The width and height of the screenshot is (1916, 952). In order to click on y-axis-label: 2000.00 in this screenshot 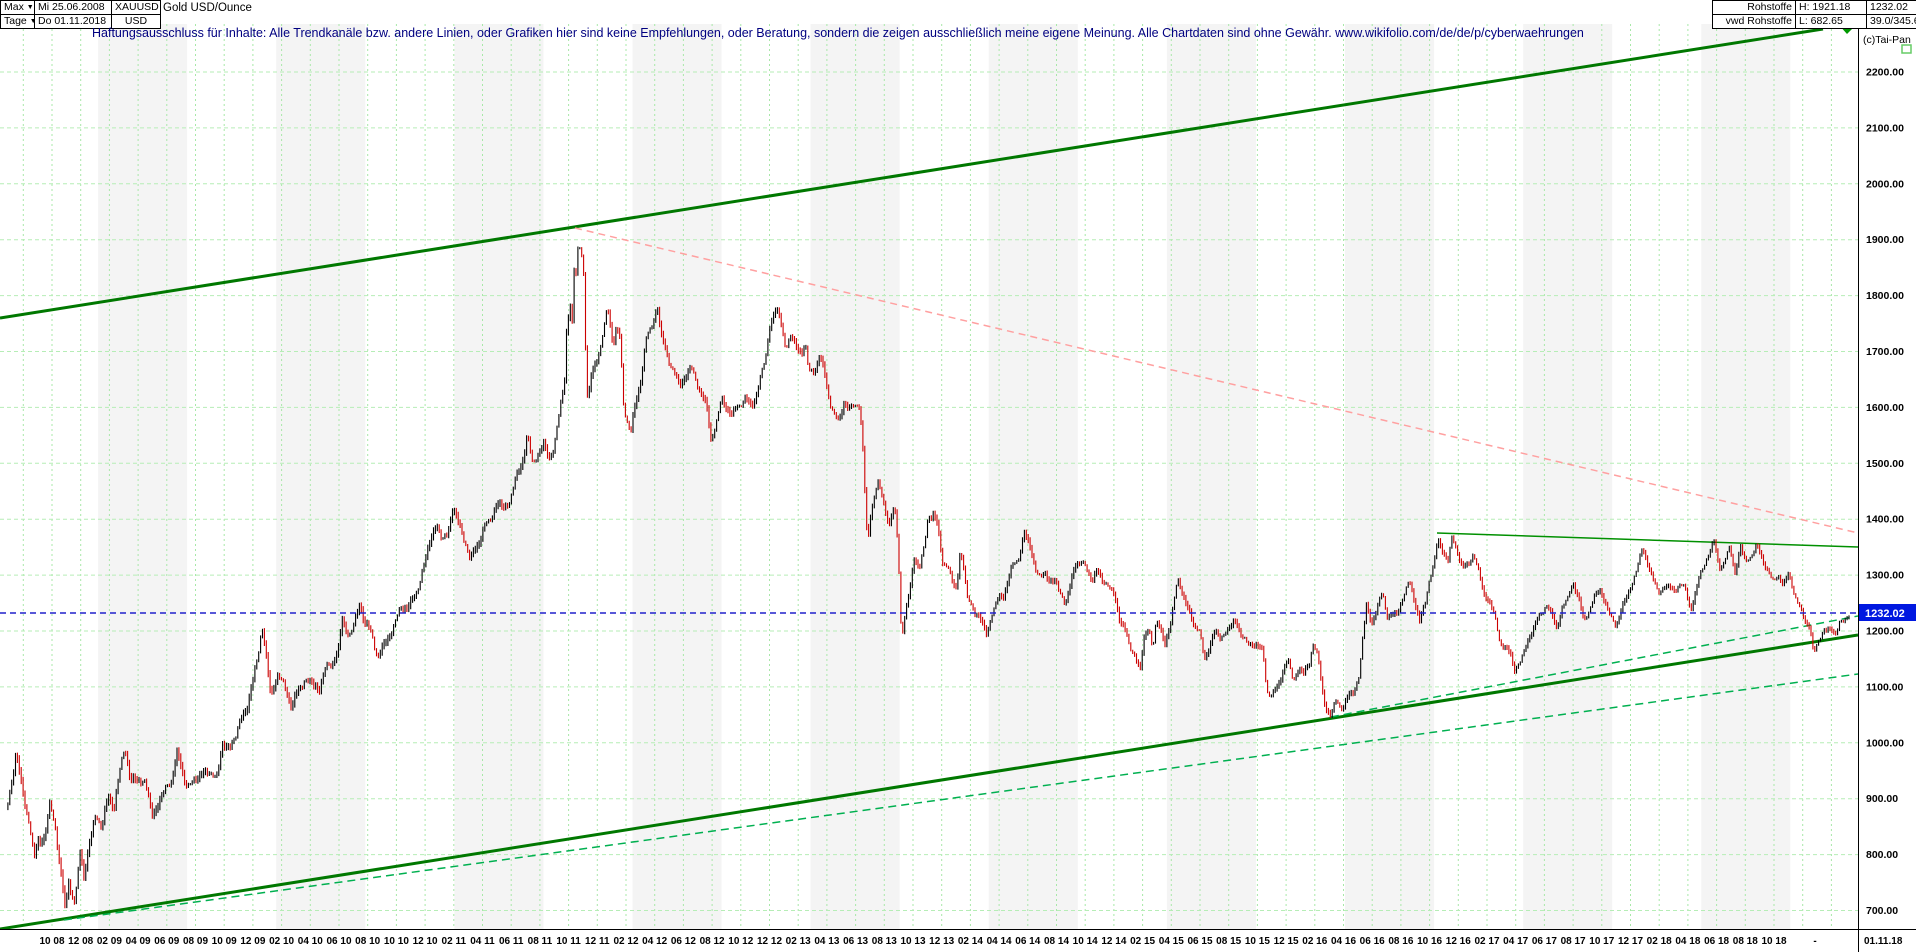, I will do `click(1885, 184)`.